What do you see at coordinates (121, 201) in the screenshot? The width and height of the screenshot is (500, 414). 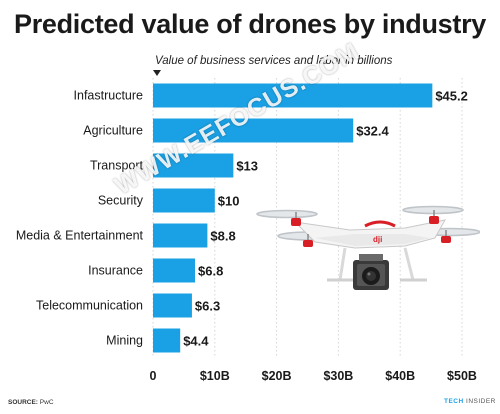 I see `category-label-3: Security` at bounding box center [121, 201].